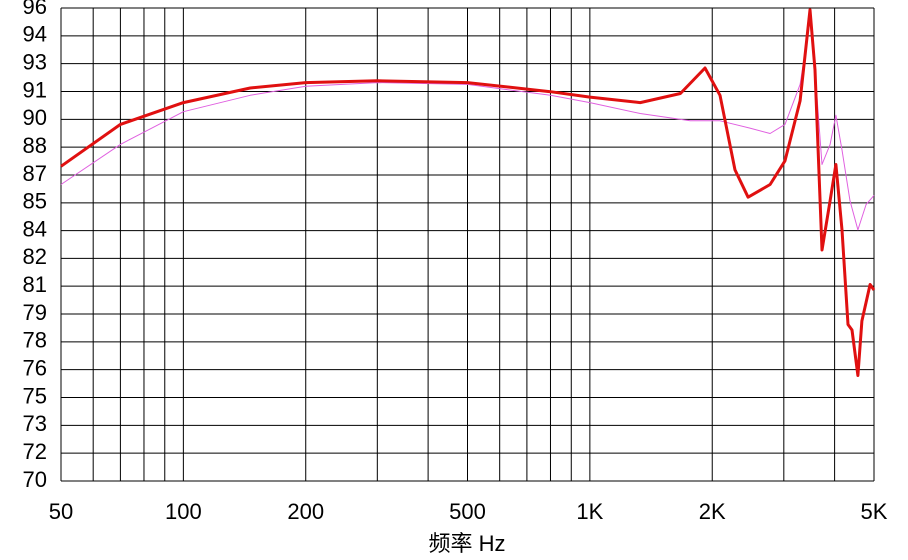 The height and width of the screenshot is (560, 908). Describe the element at coordinates (183, 511) in the screenshot. I see `x-tick-label: 100` at that location.